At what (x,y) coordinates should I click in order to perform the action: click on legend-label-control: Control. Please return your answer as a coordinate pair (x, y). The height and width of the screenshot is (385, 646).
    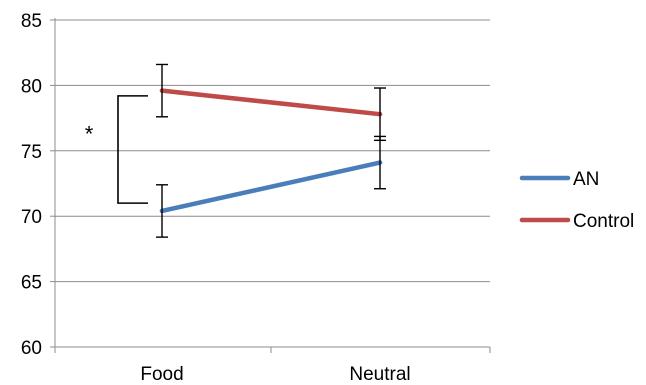
    Looking at the image, I should click on (603, 221).